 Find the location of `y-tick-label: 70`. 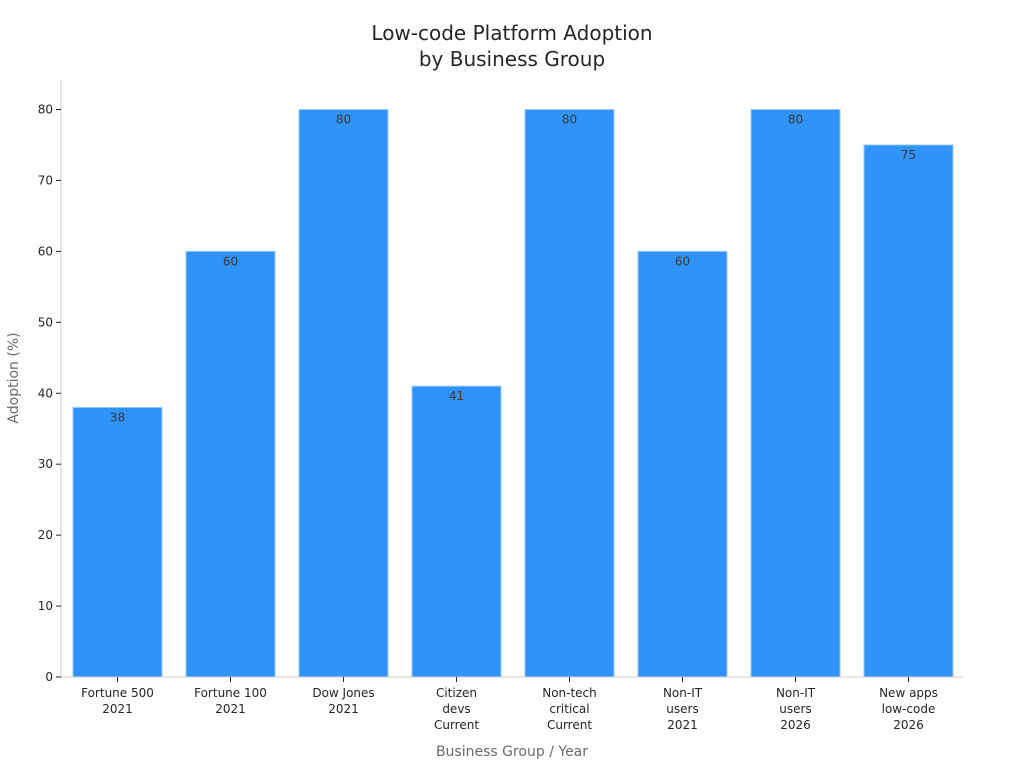

y-tick-label: 70 is located at coordinates (45, 180).